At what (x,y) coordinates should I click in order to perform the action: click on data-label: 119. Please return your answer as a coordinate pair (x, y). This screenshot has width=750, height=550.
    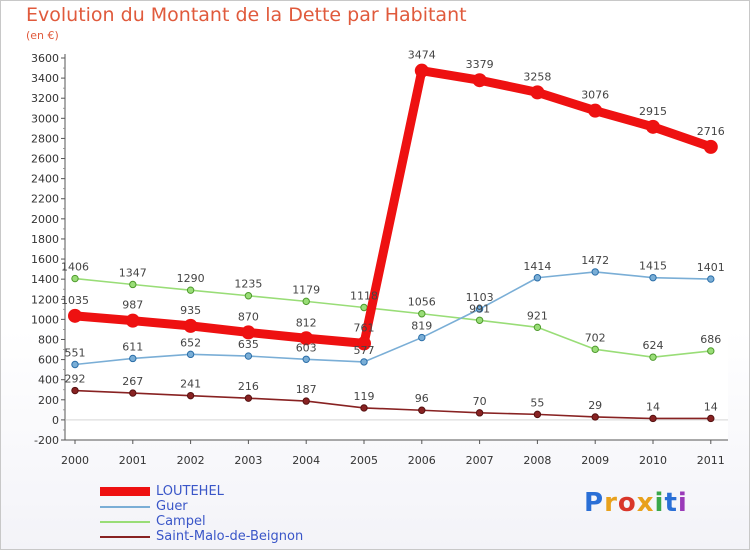
    Looking at the image, I should click on (364, 396).